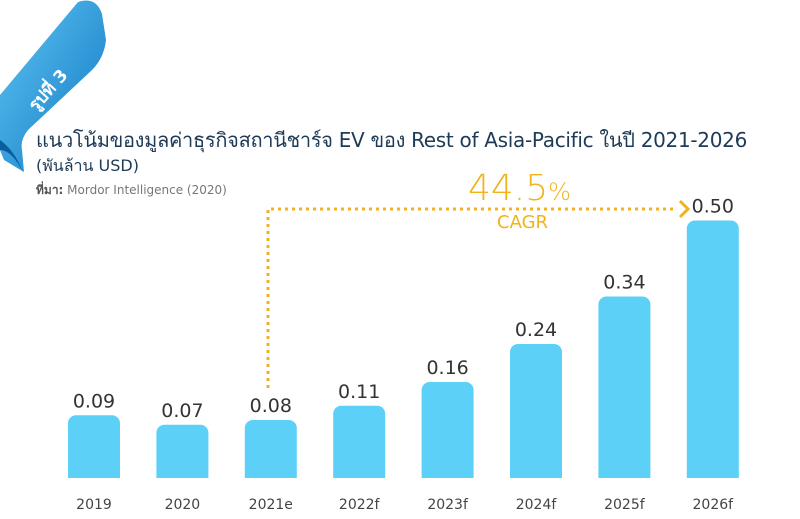  Describe the element at coordinates (87, 165) in the screenshot. I see `chart-unit: (พันล้าน USD)` at that location.